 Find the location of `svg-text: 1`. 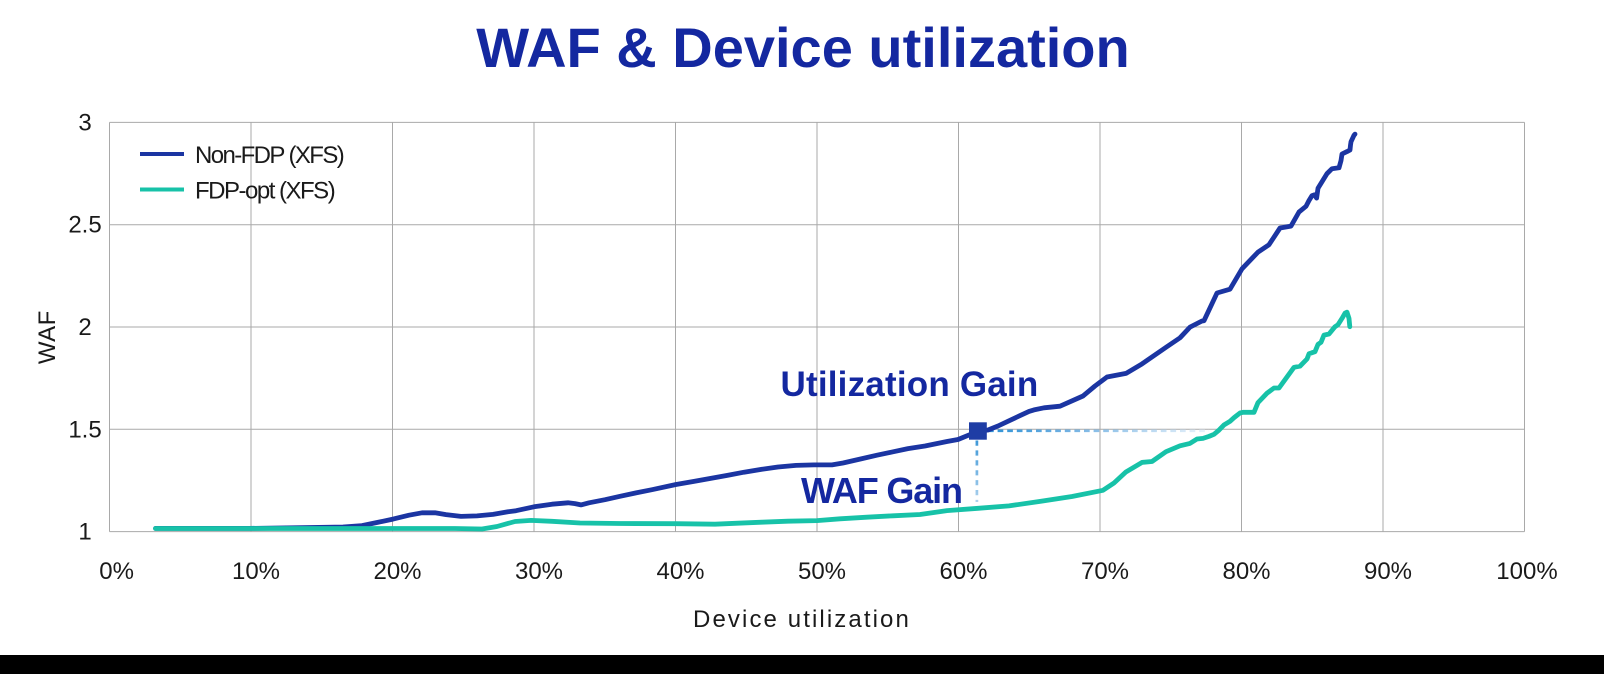

svg-text: 1 is located at coordinates (84, 532).